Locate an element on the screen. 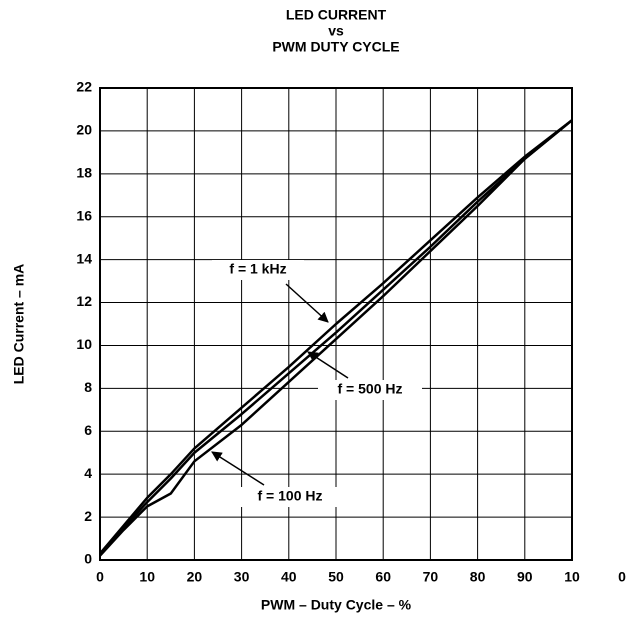  x-tick-label: 20 is located at coordinates (195, 577).